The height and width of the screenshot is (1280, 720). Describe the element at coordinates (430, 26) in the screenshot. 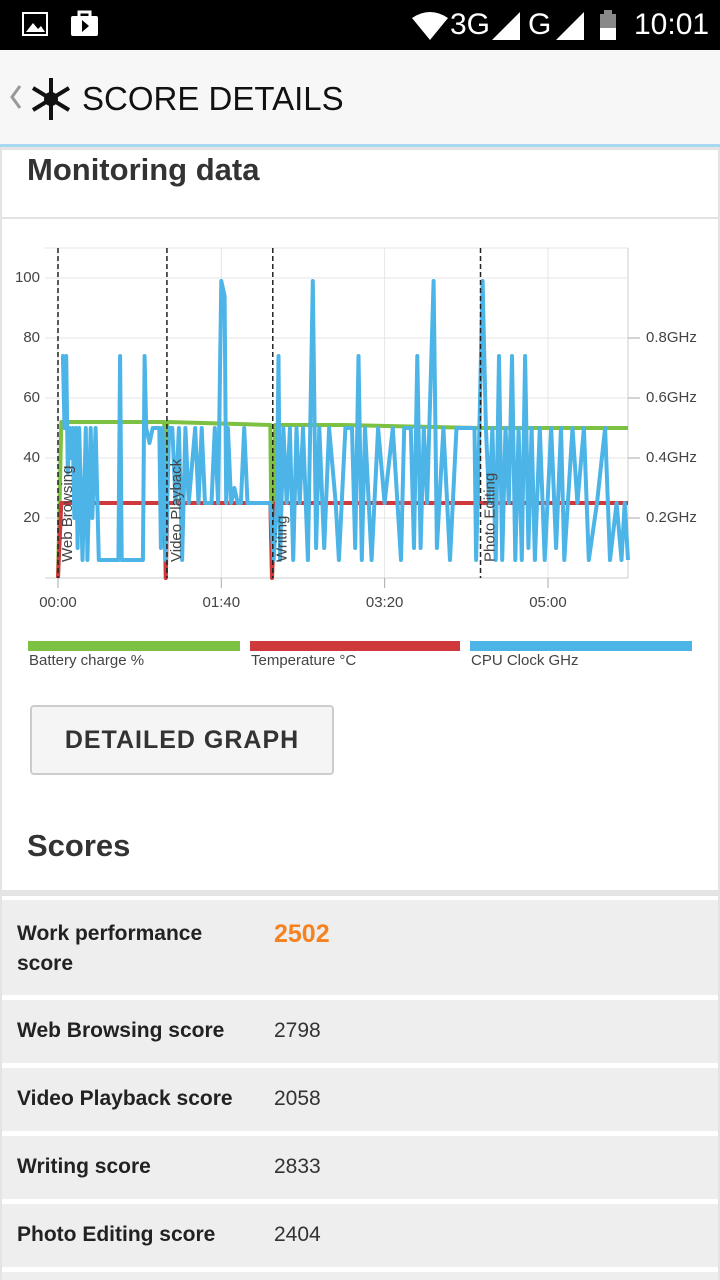

I see `wifi-icon` at that location.